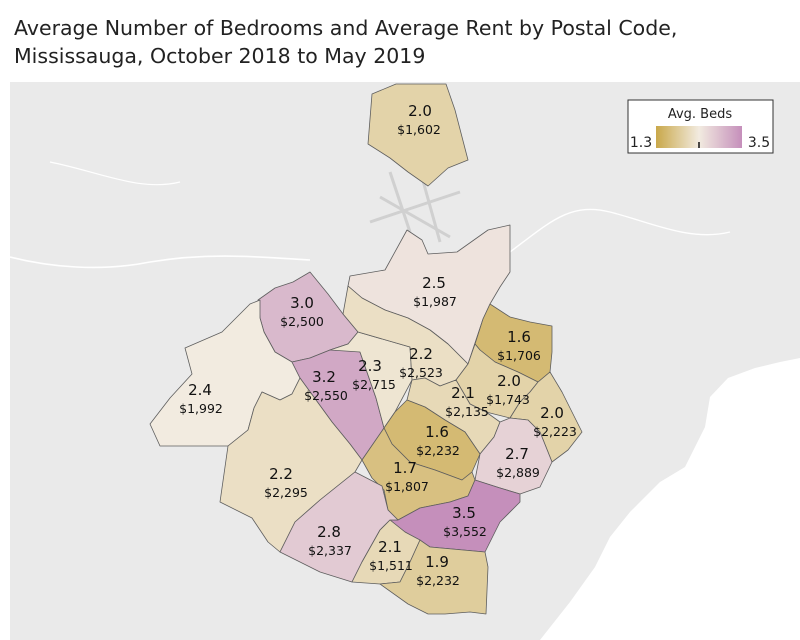  I want to click on beds-label: 2.7, so click(517, 454).